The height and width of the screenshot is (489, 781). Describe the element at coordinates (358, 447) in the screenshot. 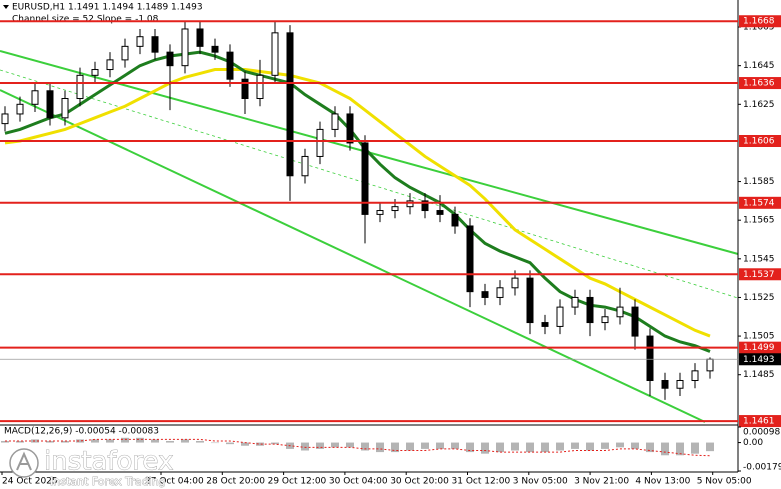

I see `macd-signal` at that location.